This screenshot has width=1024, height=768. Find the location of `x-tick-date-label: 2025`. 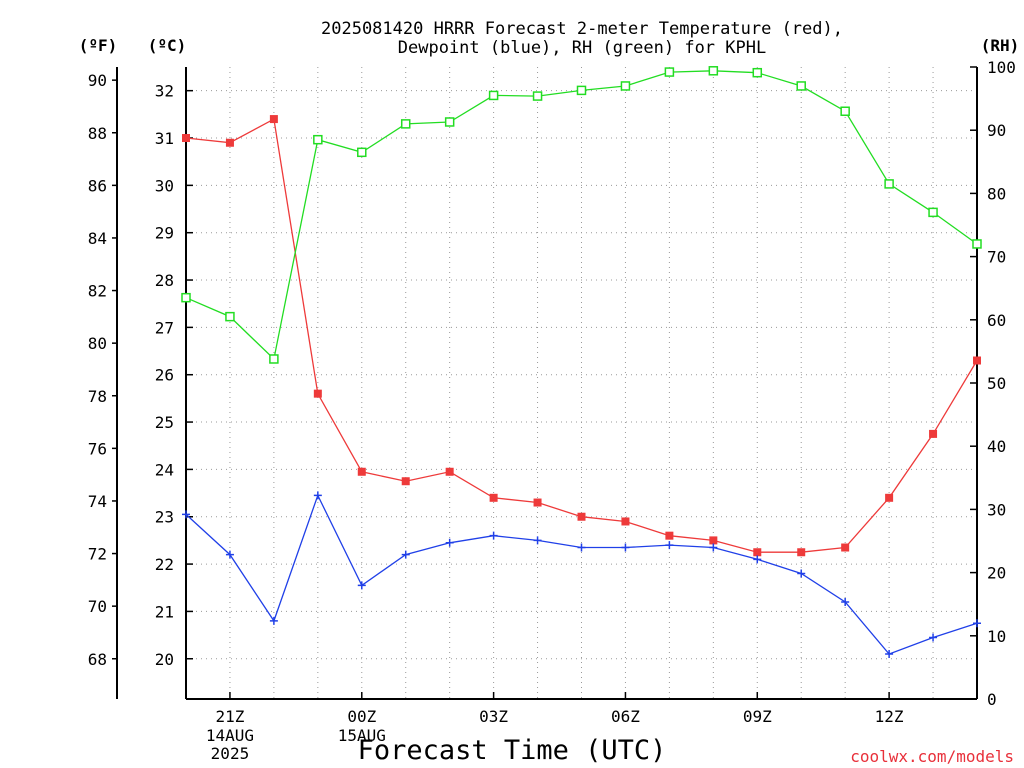

x-tick-date-label: 2025 is located at coordinates (230, 753).